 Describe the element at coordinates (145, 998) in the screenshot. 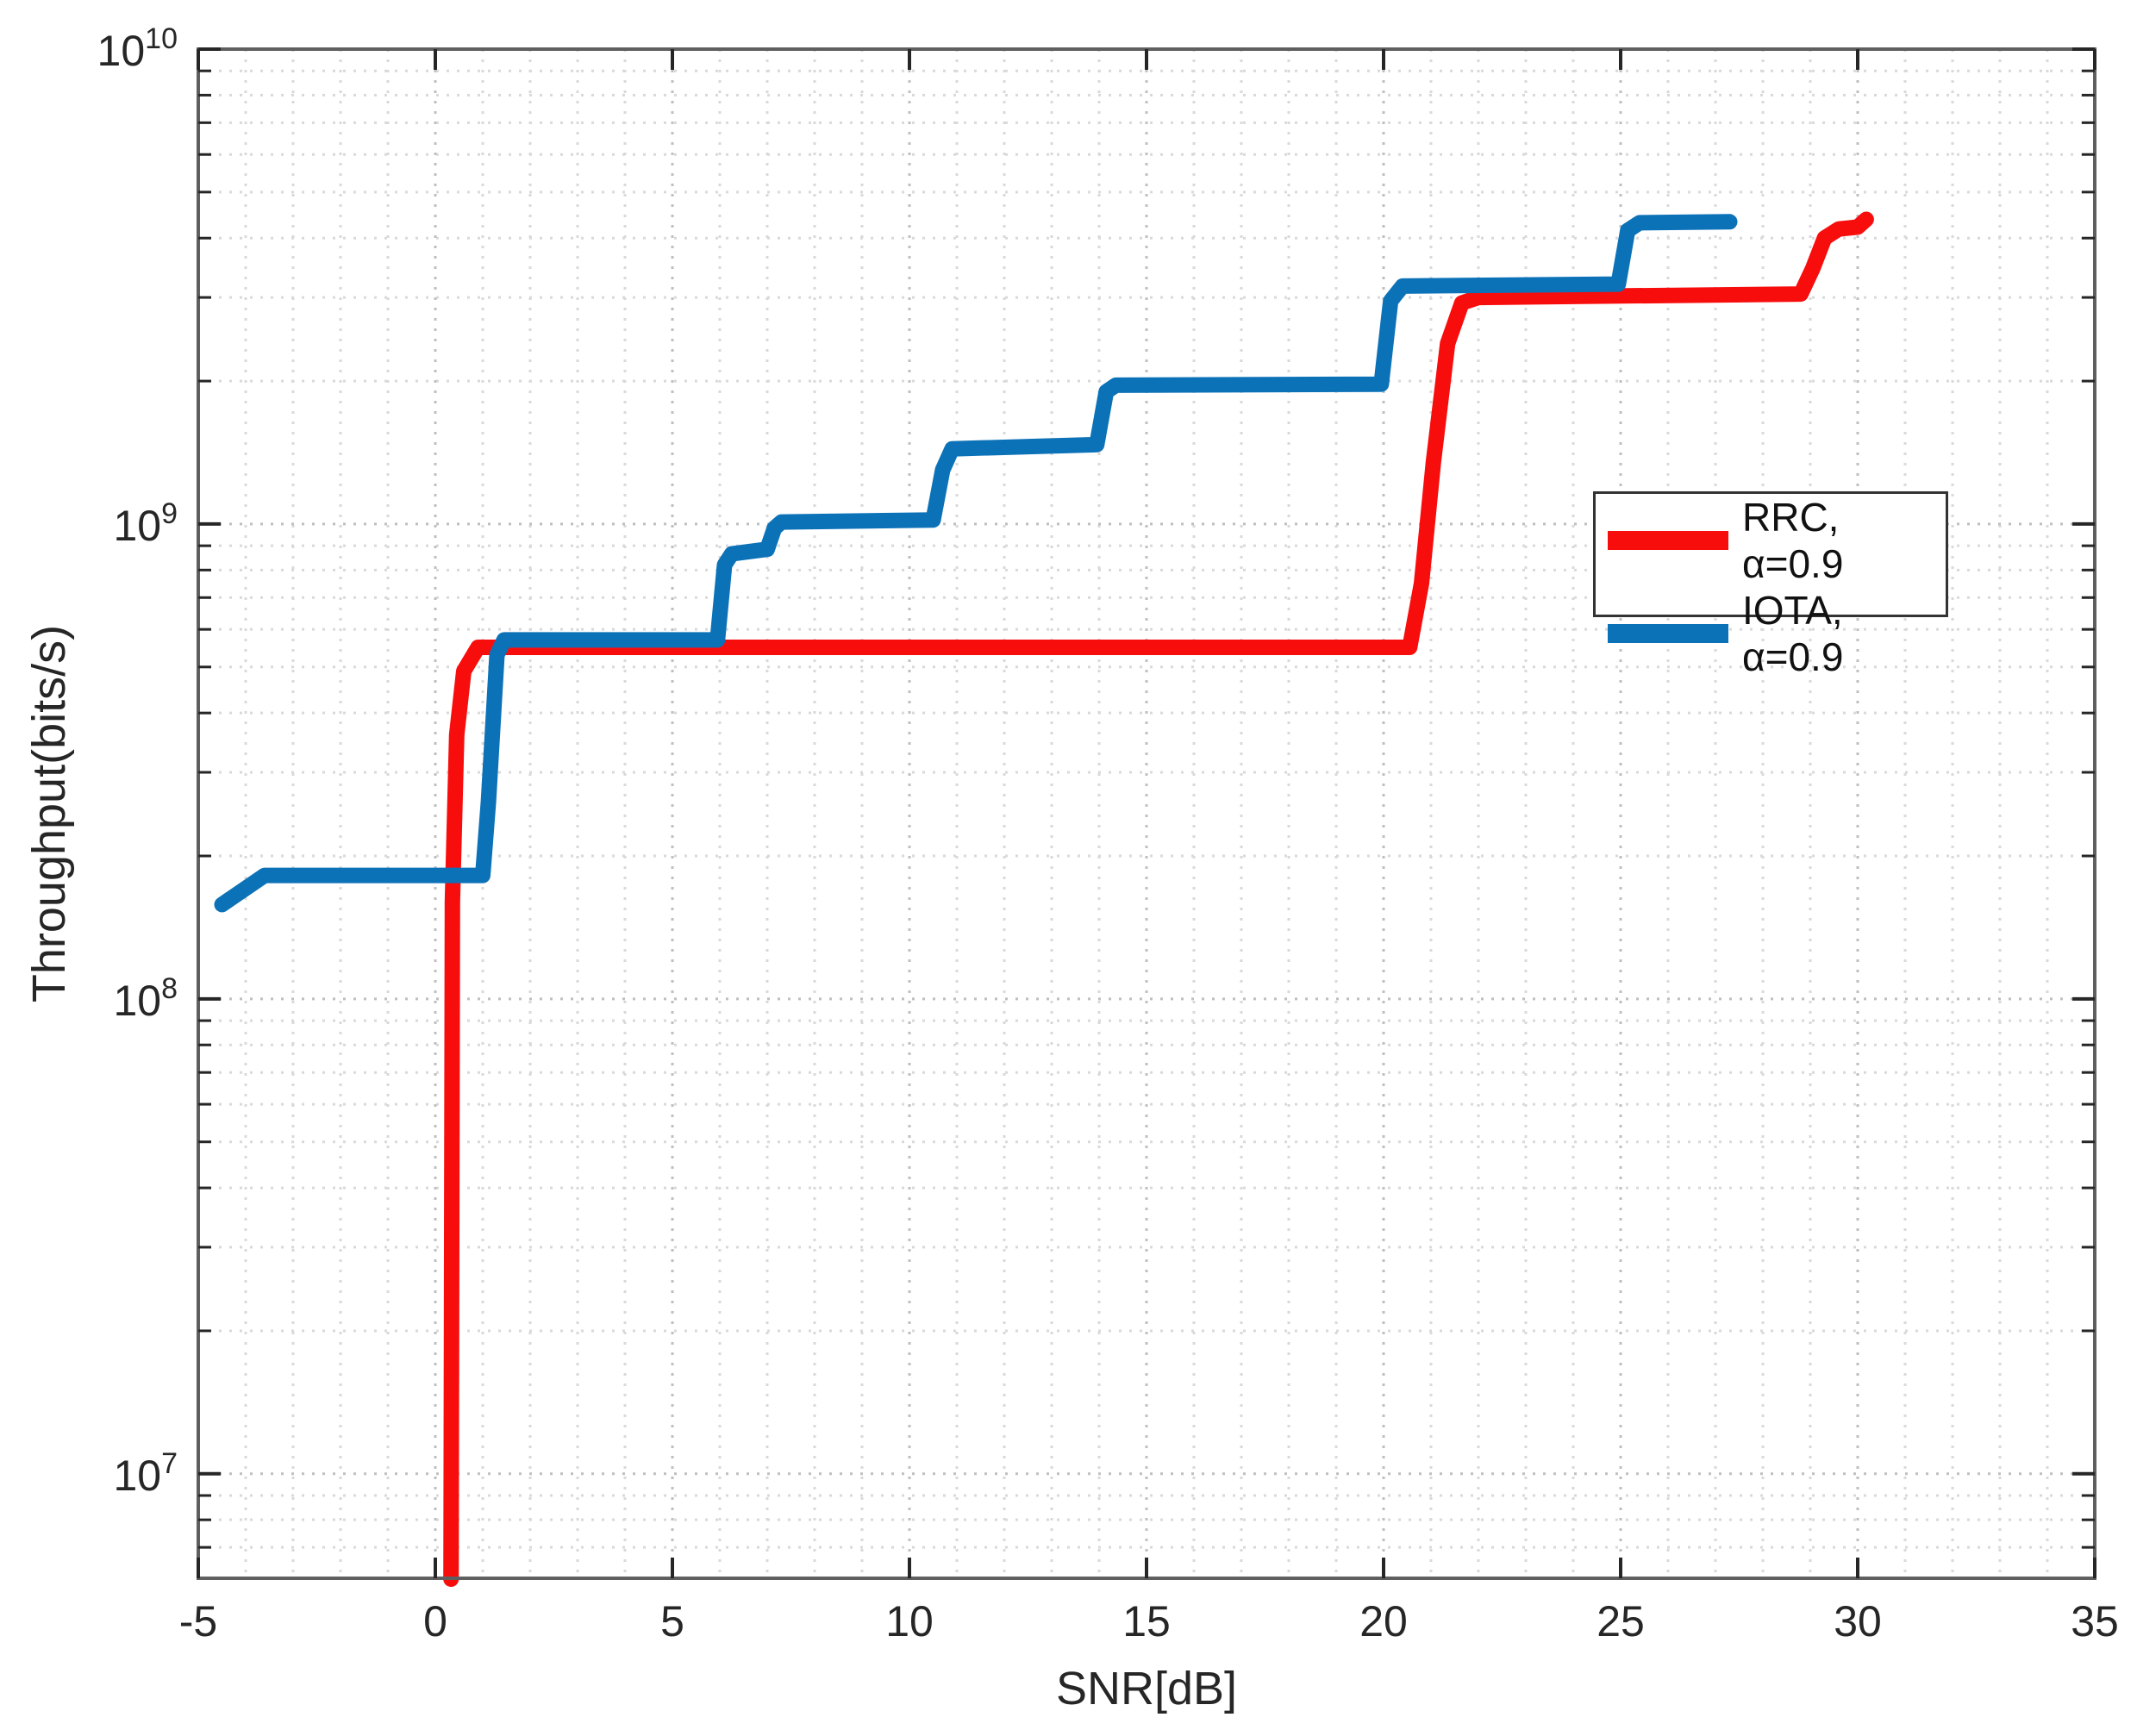

I see `y-tick-label: 10⁸` at that location.